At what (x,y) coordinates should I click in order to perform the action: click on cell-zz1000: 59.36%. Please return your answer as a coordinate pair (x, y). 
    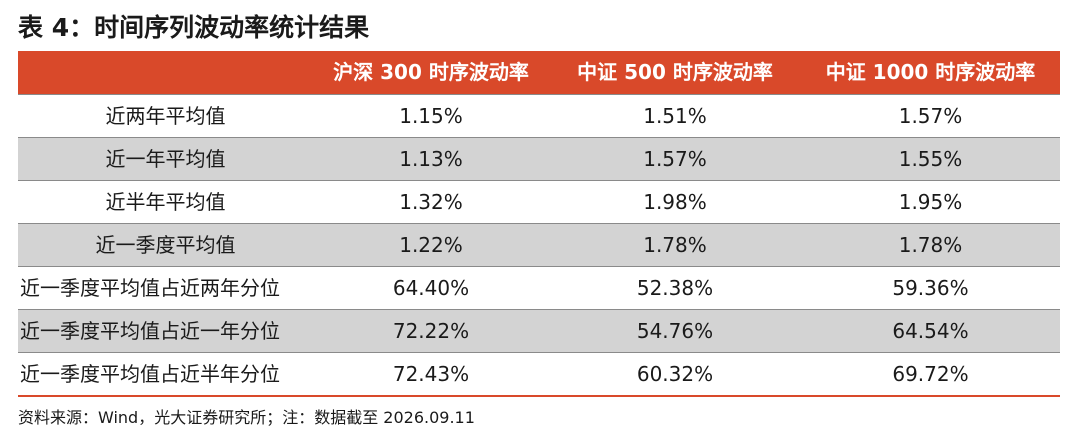
    Looking at the image, I should click on (930, 288).